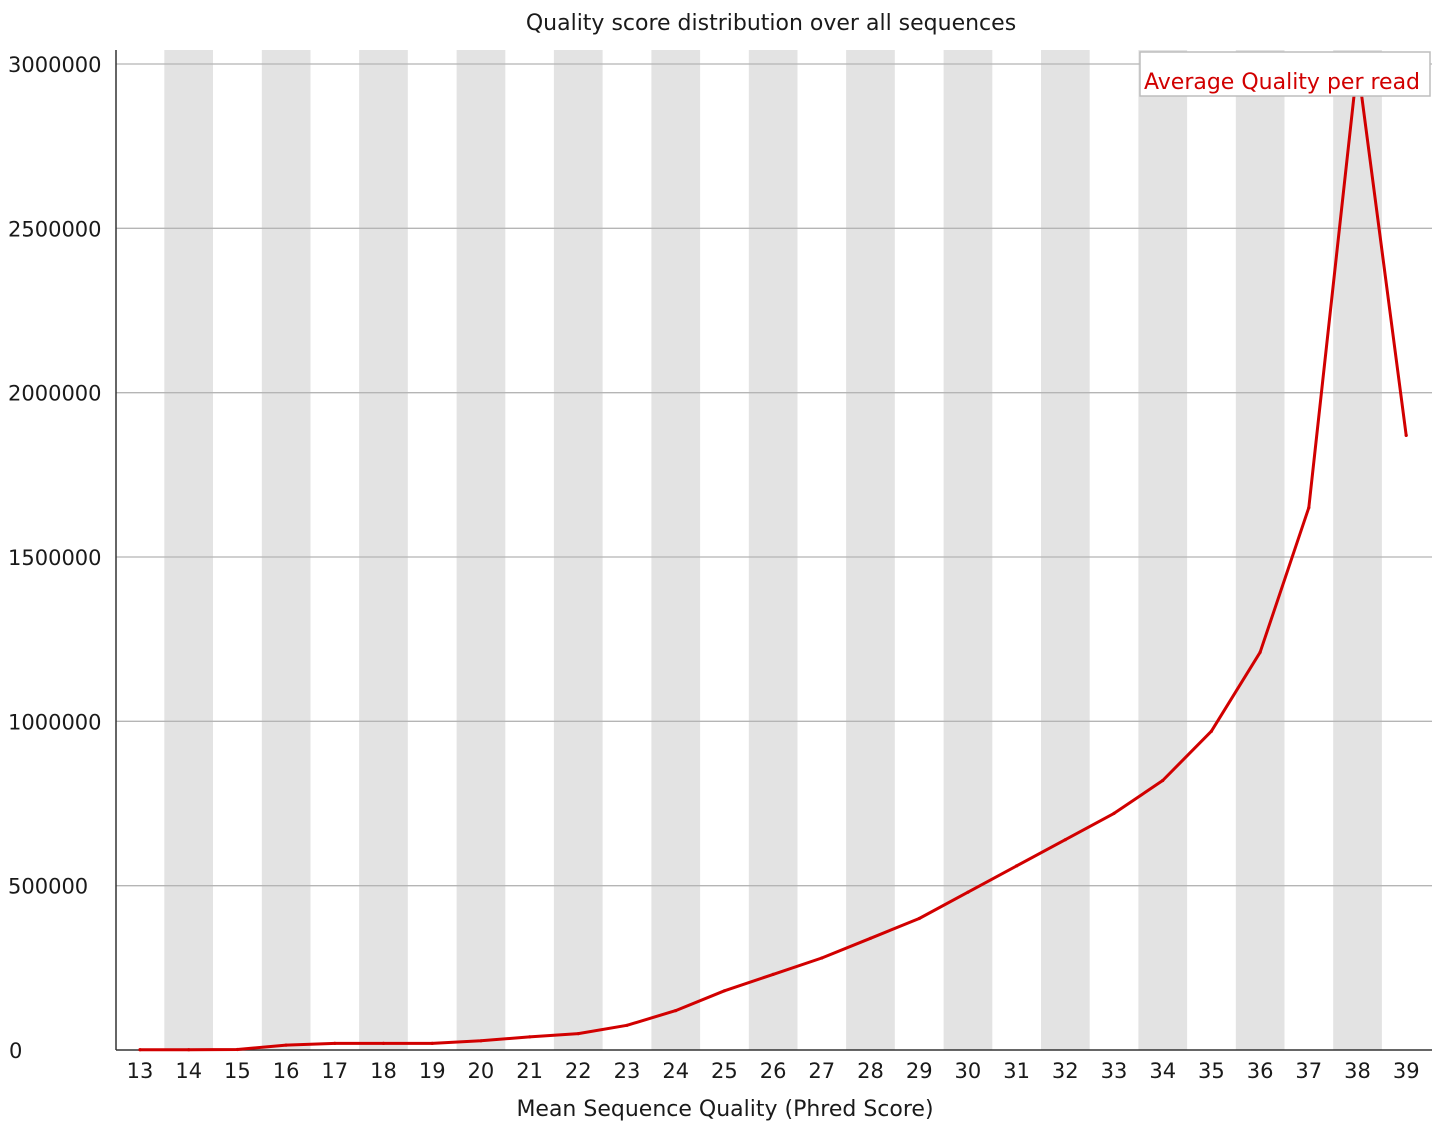 Image resolution: width=1443 pixels, height=1124 pixels. What do you see at coordinates (1282, 82) in the screenshot?
I see `legend-label-average-quality-per-read: Average Quality per read` at bounding box center [1282, 82].